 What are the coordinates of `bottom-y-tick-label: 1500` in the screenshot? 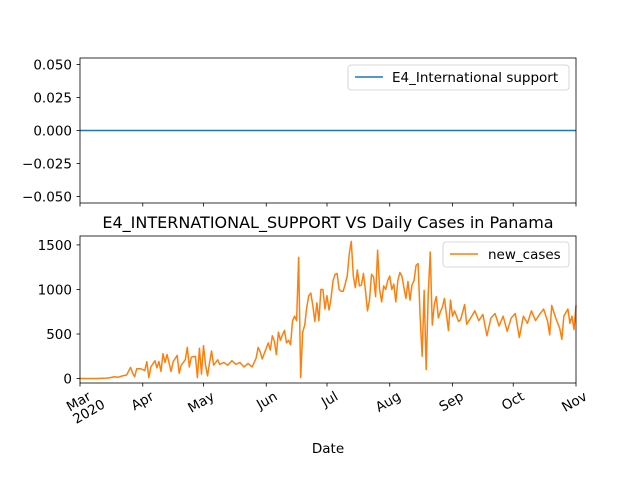 It's located at (55, 246).